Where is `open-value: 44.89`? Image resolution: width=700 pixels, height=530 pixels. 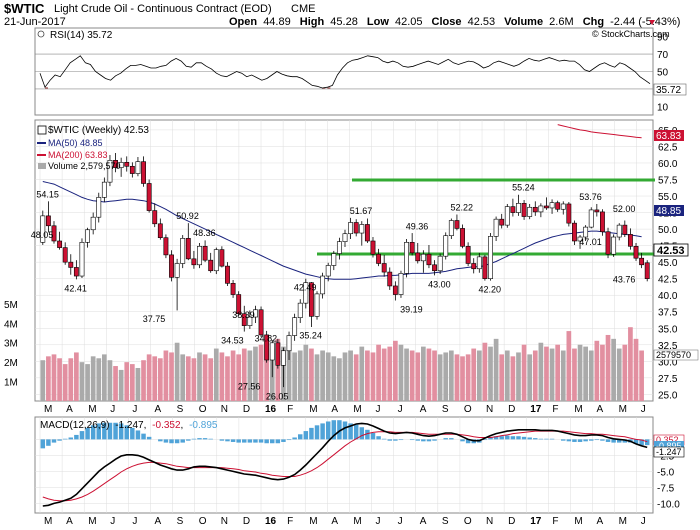
open-value: 44.89 is located at coordinates (277, 22).